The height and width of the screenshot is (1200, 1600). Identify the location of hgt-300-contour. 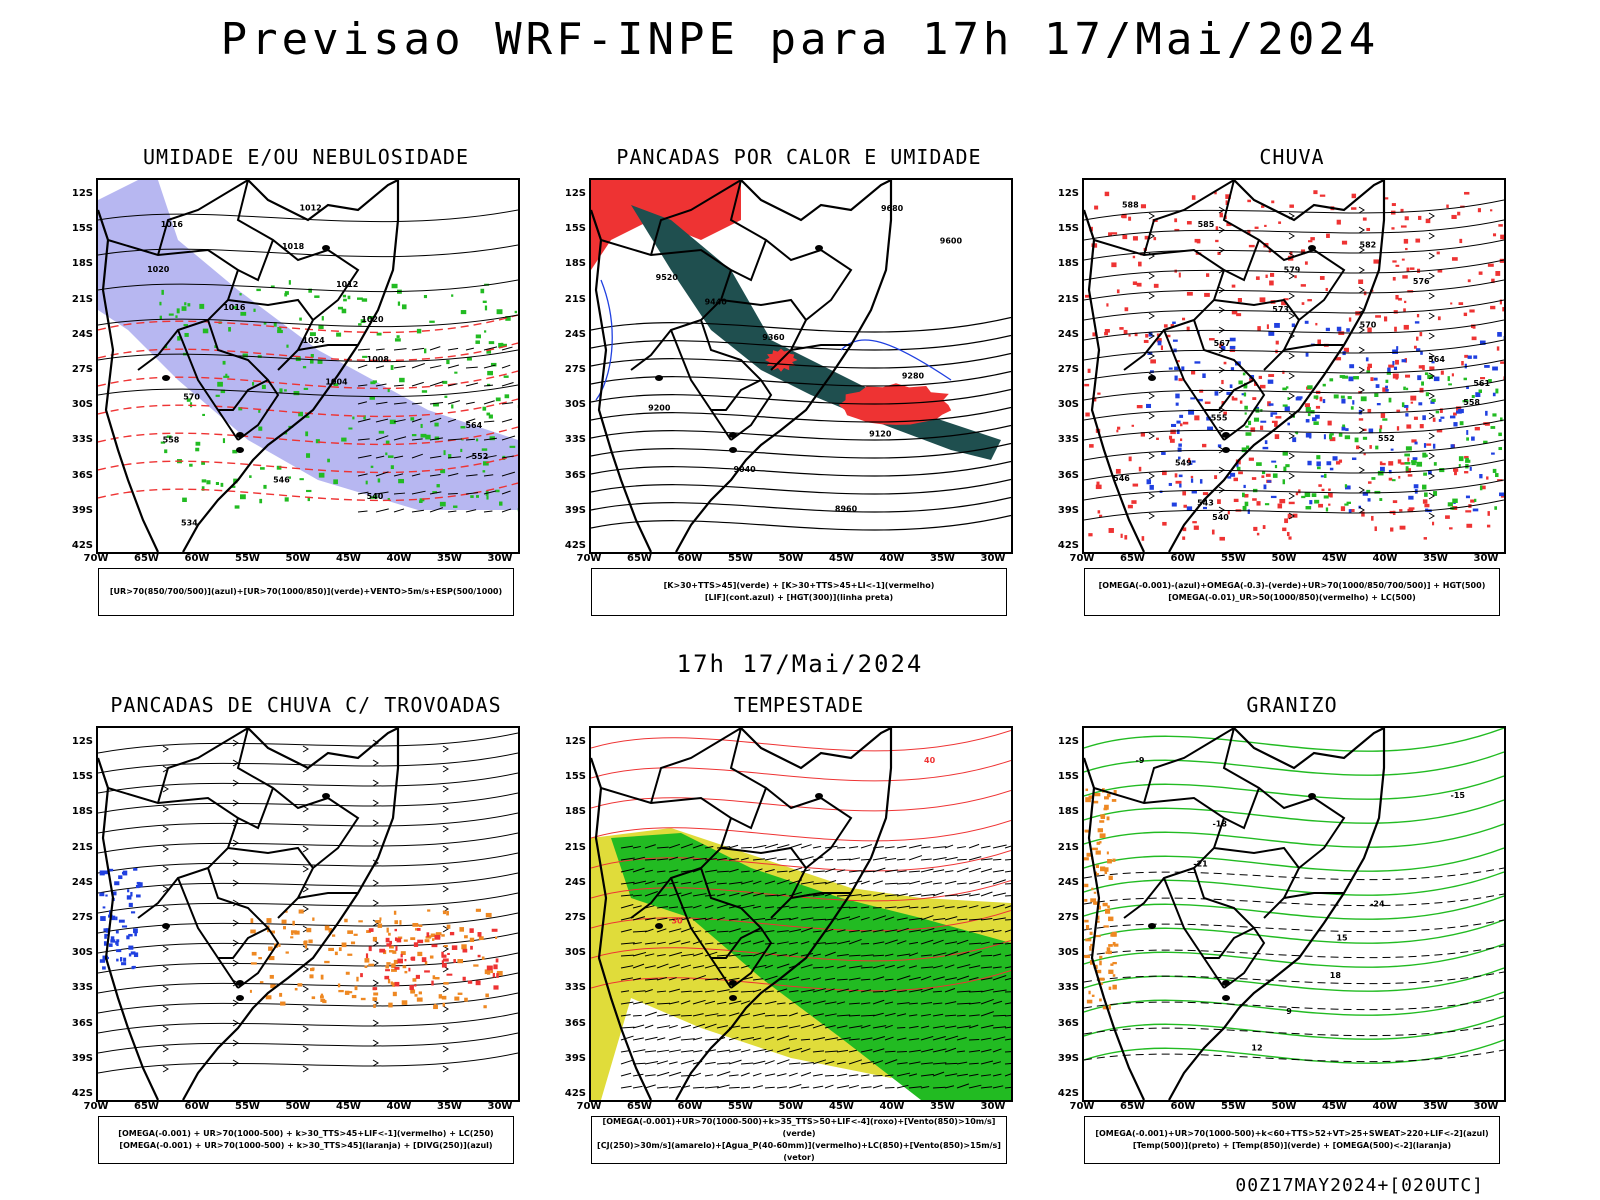
(801, 468).